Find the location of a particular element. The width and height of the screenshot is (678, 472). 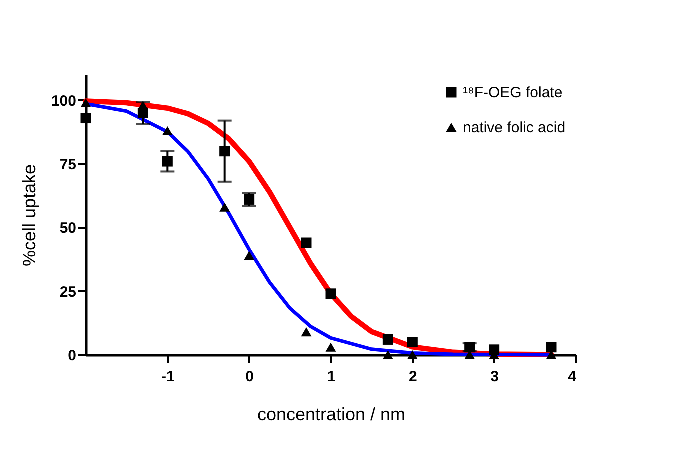

x-tick-label: 3 is located at coordinates (495, 377).